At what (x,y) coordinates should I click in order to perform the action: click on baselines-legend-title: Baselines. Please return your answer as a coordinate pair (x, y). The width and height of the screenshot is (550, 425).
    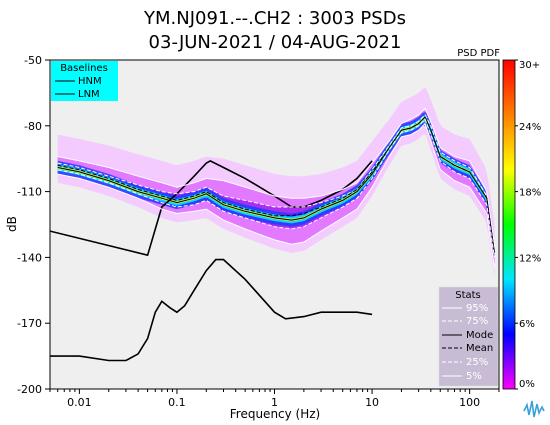
    Looking at the image, I should click on (84, 68).